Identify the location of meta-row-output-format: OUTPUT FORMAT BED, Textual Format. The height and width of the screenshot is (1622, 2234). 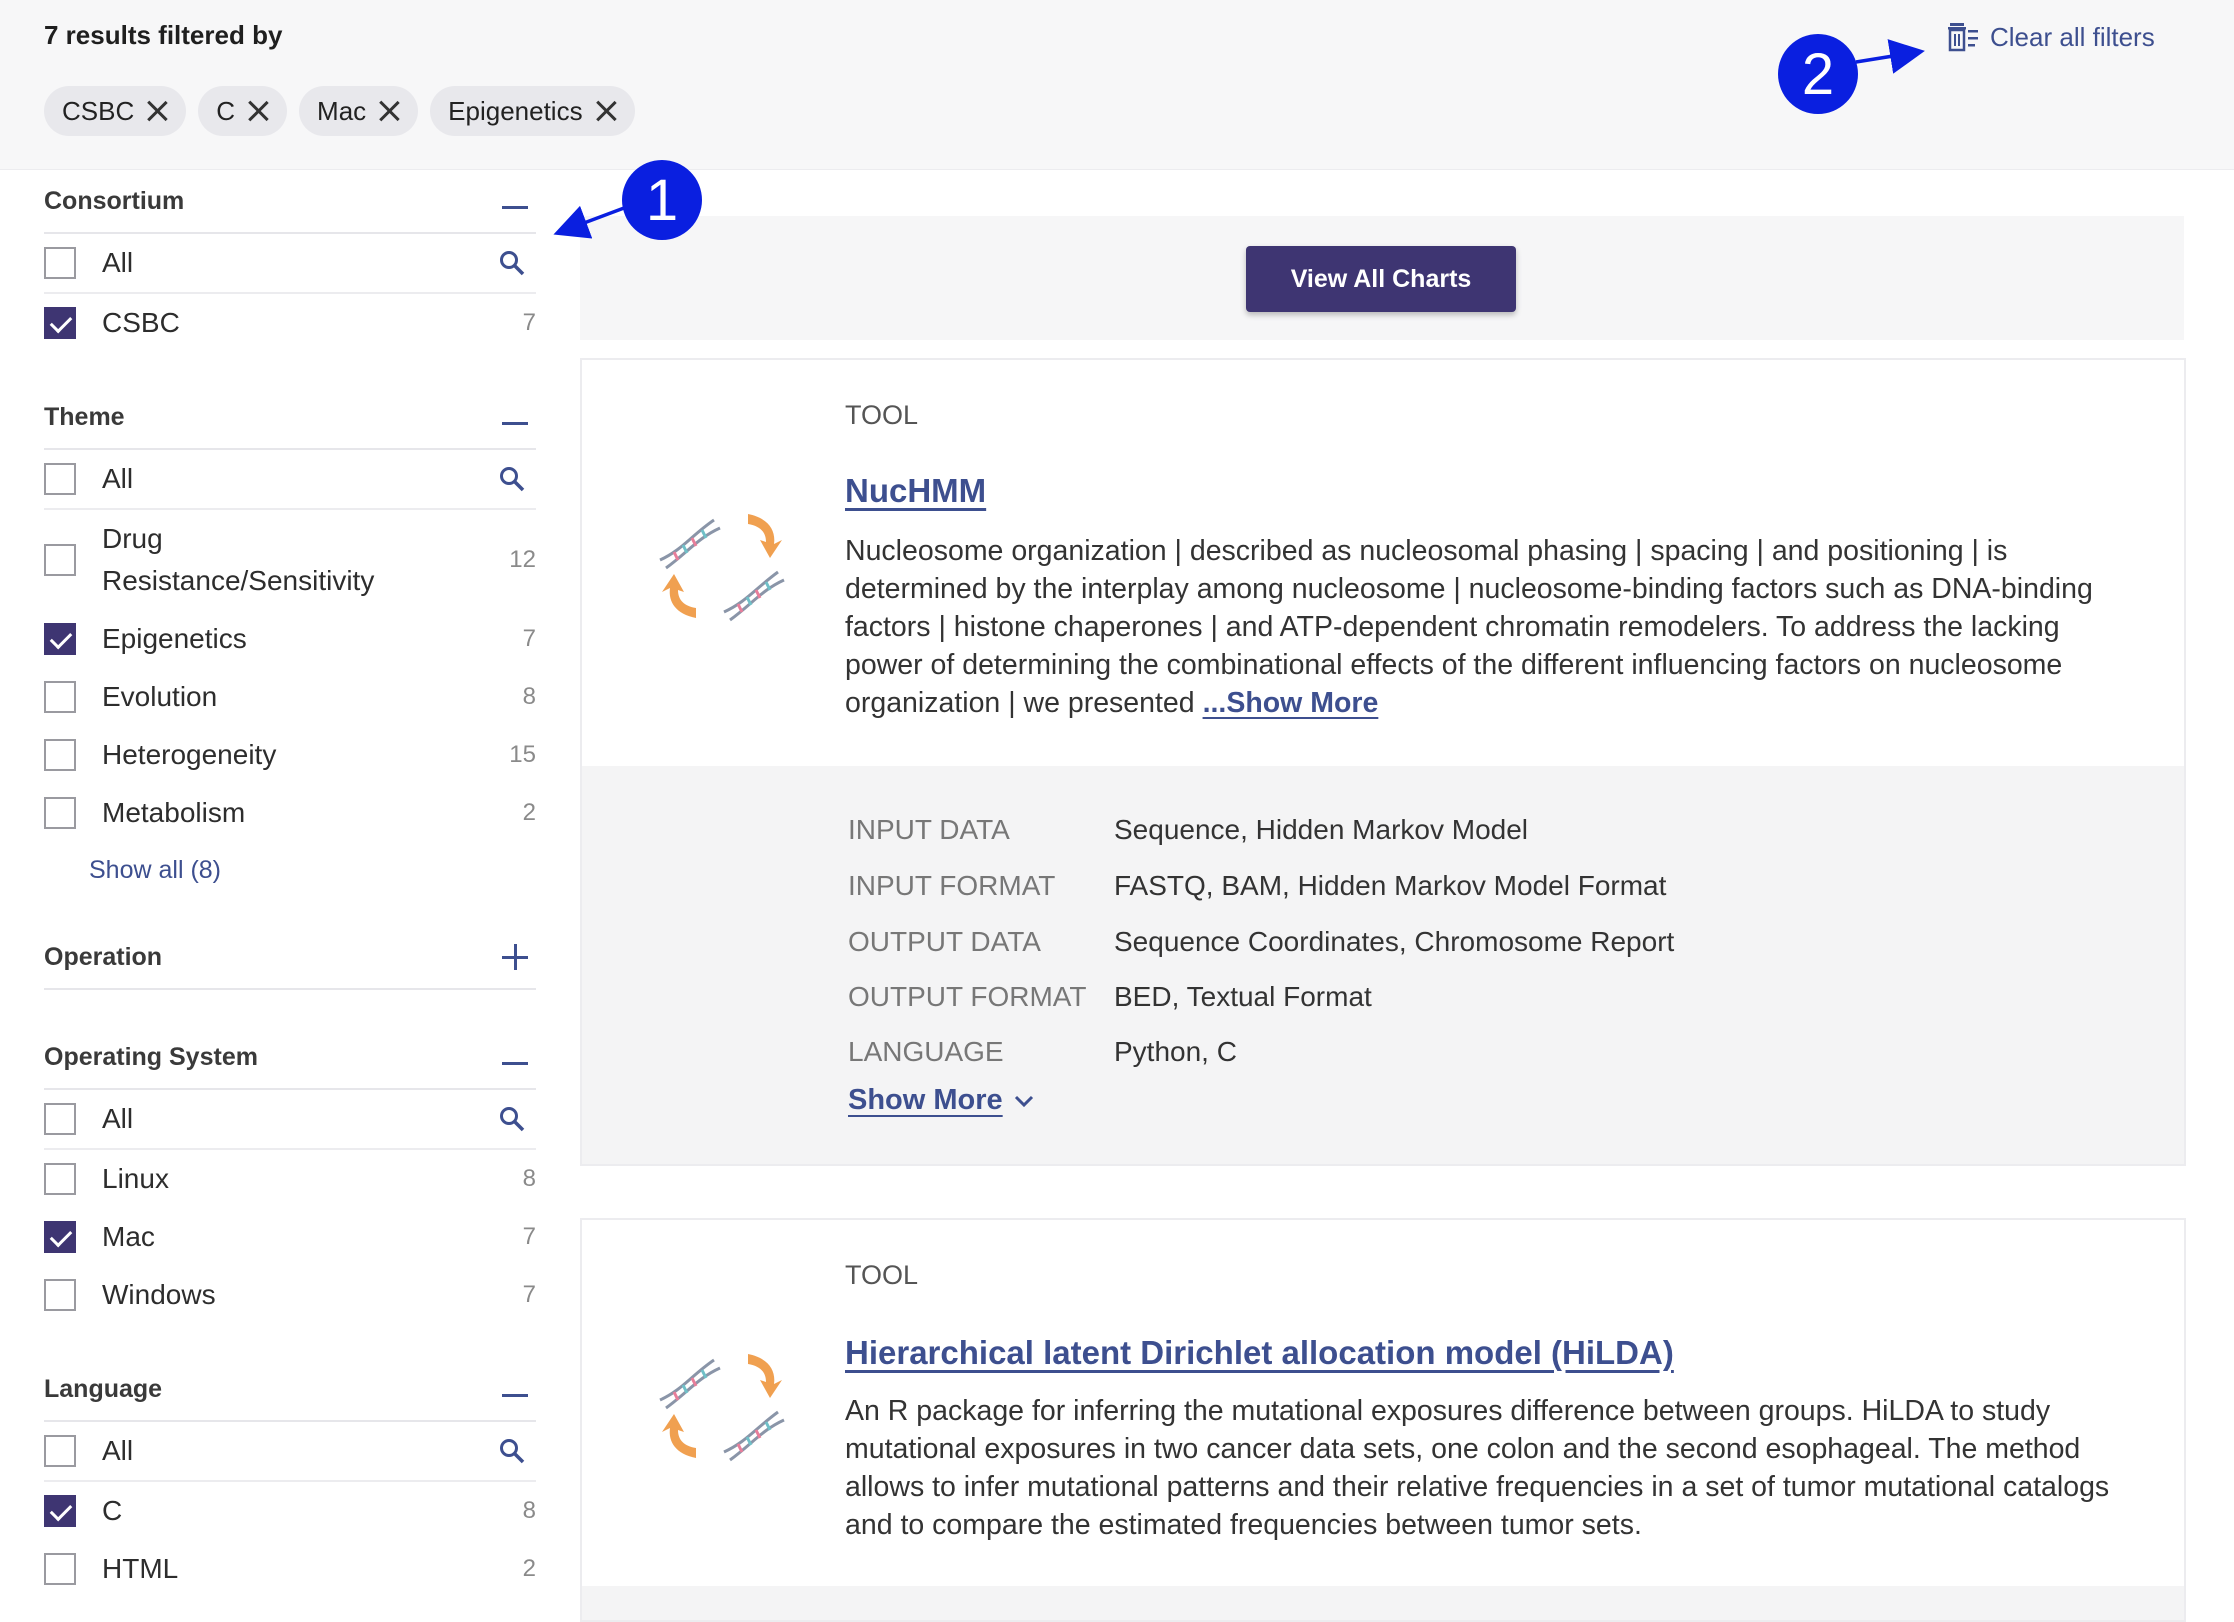
(1110, 996).